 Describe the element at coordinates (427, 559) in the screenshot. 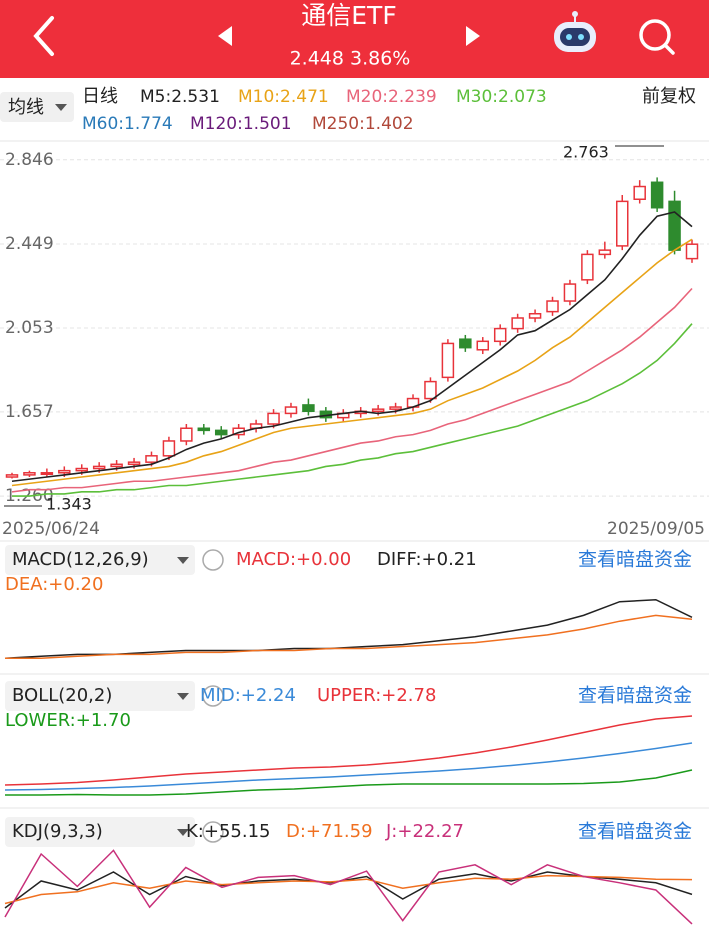

I see `indicator-label: DIFF:+0.21` at that location.